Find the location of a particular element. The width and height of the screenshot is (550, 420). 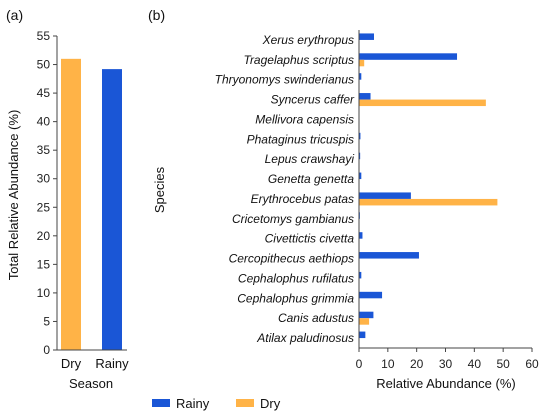

panel-a-y-tick-label: 15 is located at coordinates (44, 264).